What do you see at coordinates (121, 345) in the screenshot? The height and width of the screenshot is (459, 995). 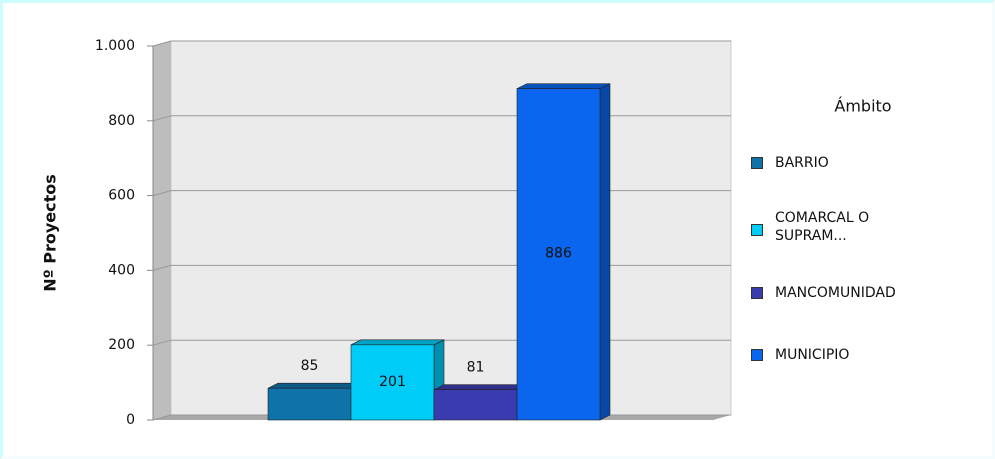 I see `y-tick-label: 200` at bounding box center [121, 345].